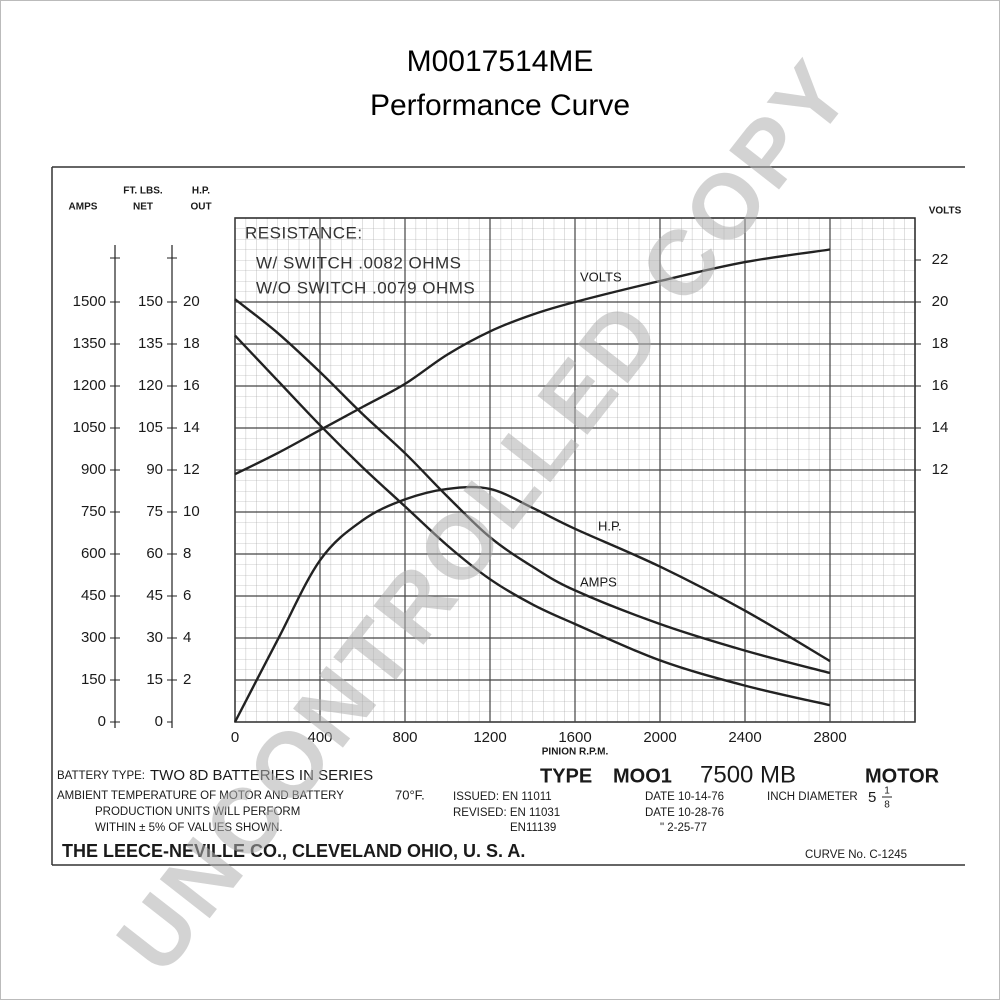 This screenshot has width=1000, height=1000. I want to click on x-axis-title: PINION R.P.M., so click(575, 752).